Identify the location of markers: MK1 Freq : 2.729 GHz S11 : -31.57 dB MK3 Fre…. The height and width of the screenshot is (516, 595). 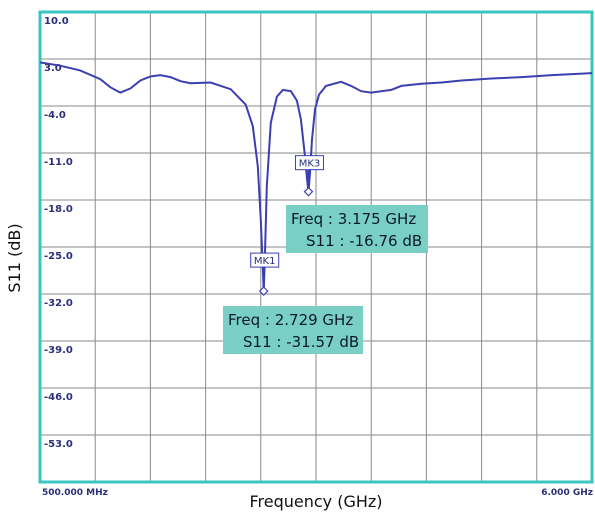
(325, 254).